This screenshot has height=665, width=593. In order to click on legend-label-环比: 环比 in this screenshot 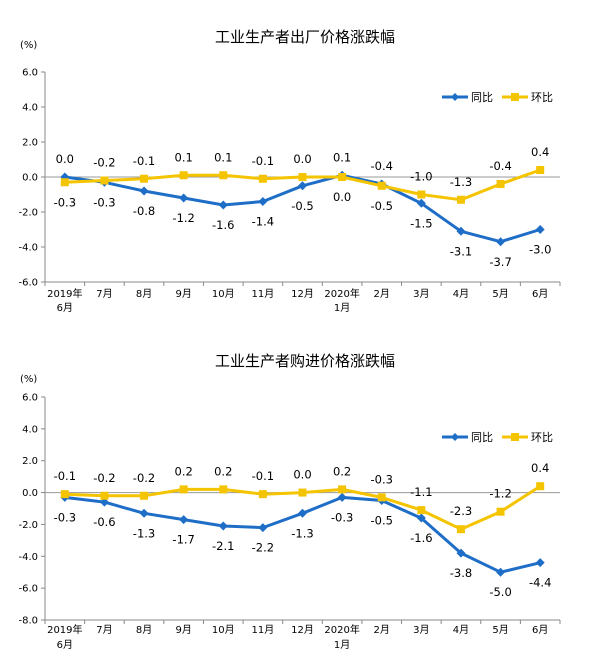, I will do `click(542, 97)`.